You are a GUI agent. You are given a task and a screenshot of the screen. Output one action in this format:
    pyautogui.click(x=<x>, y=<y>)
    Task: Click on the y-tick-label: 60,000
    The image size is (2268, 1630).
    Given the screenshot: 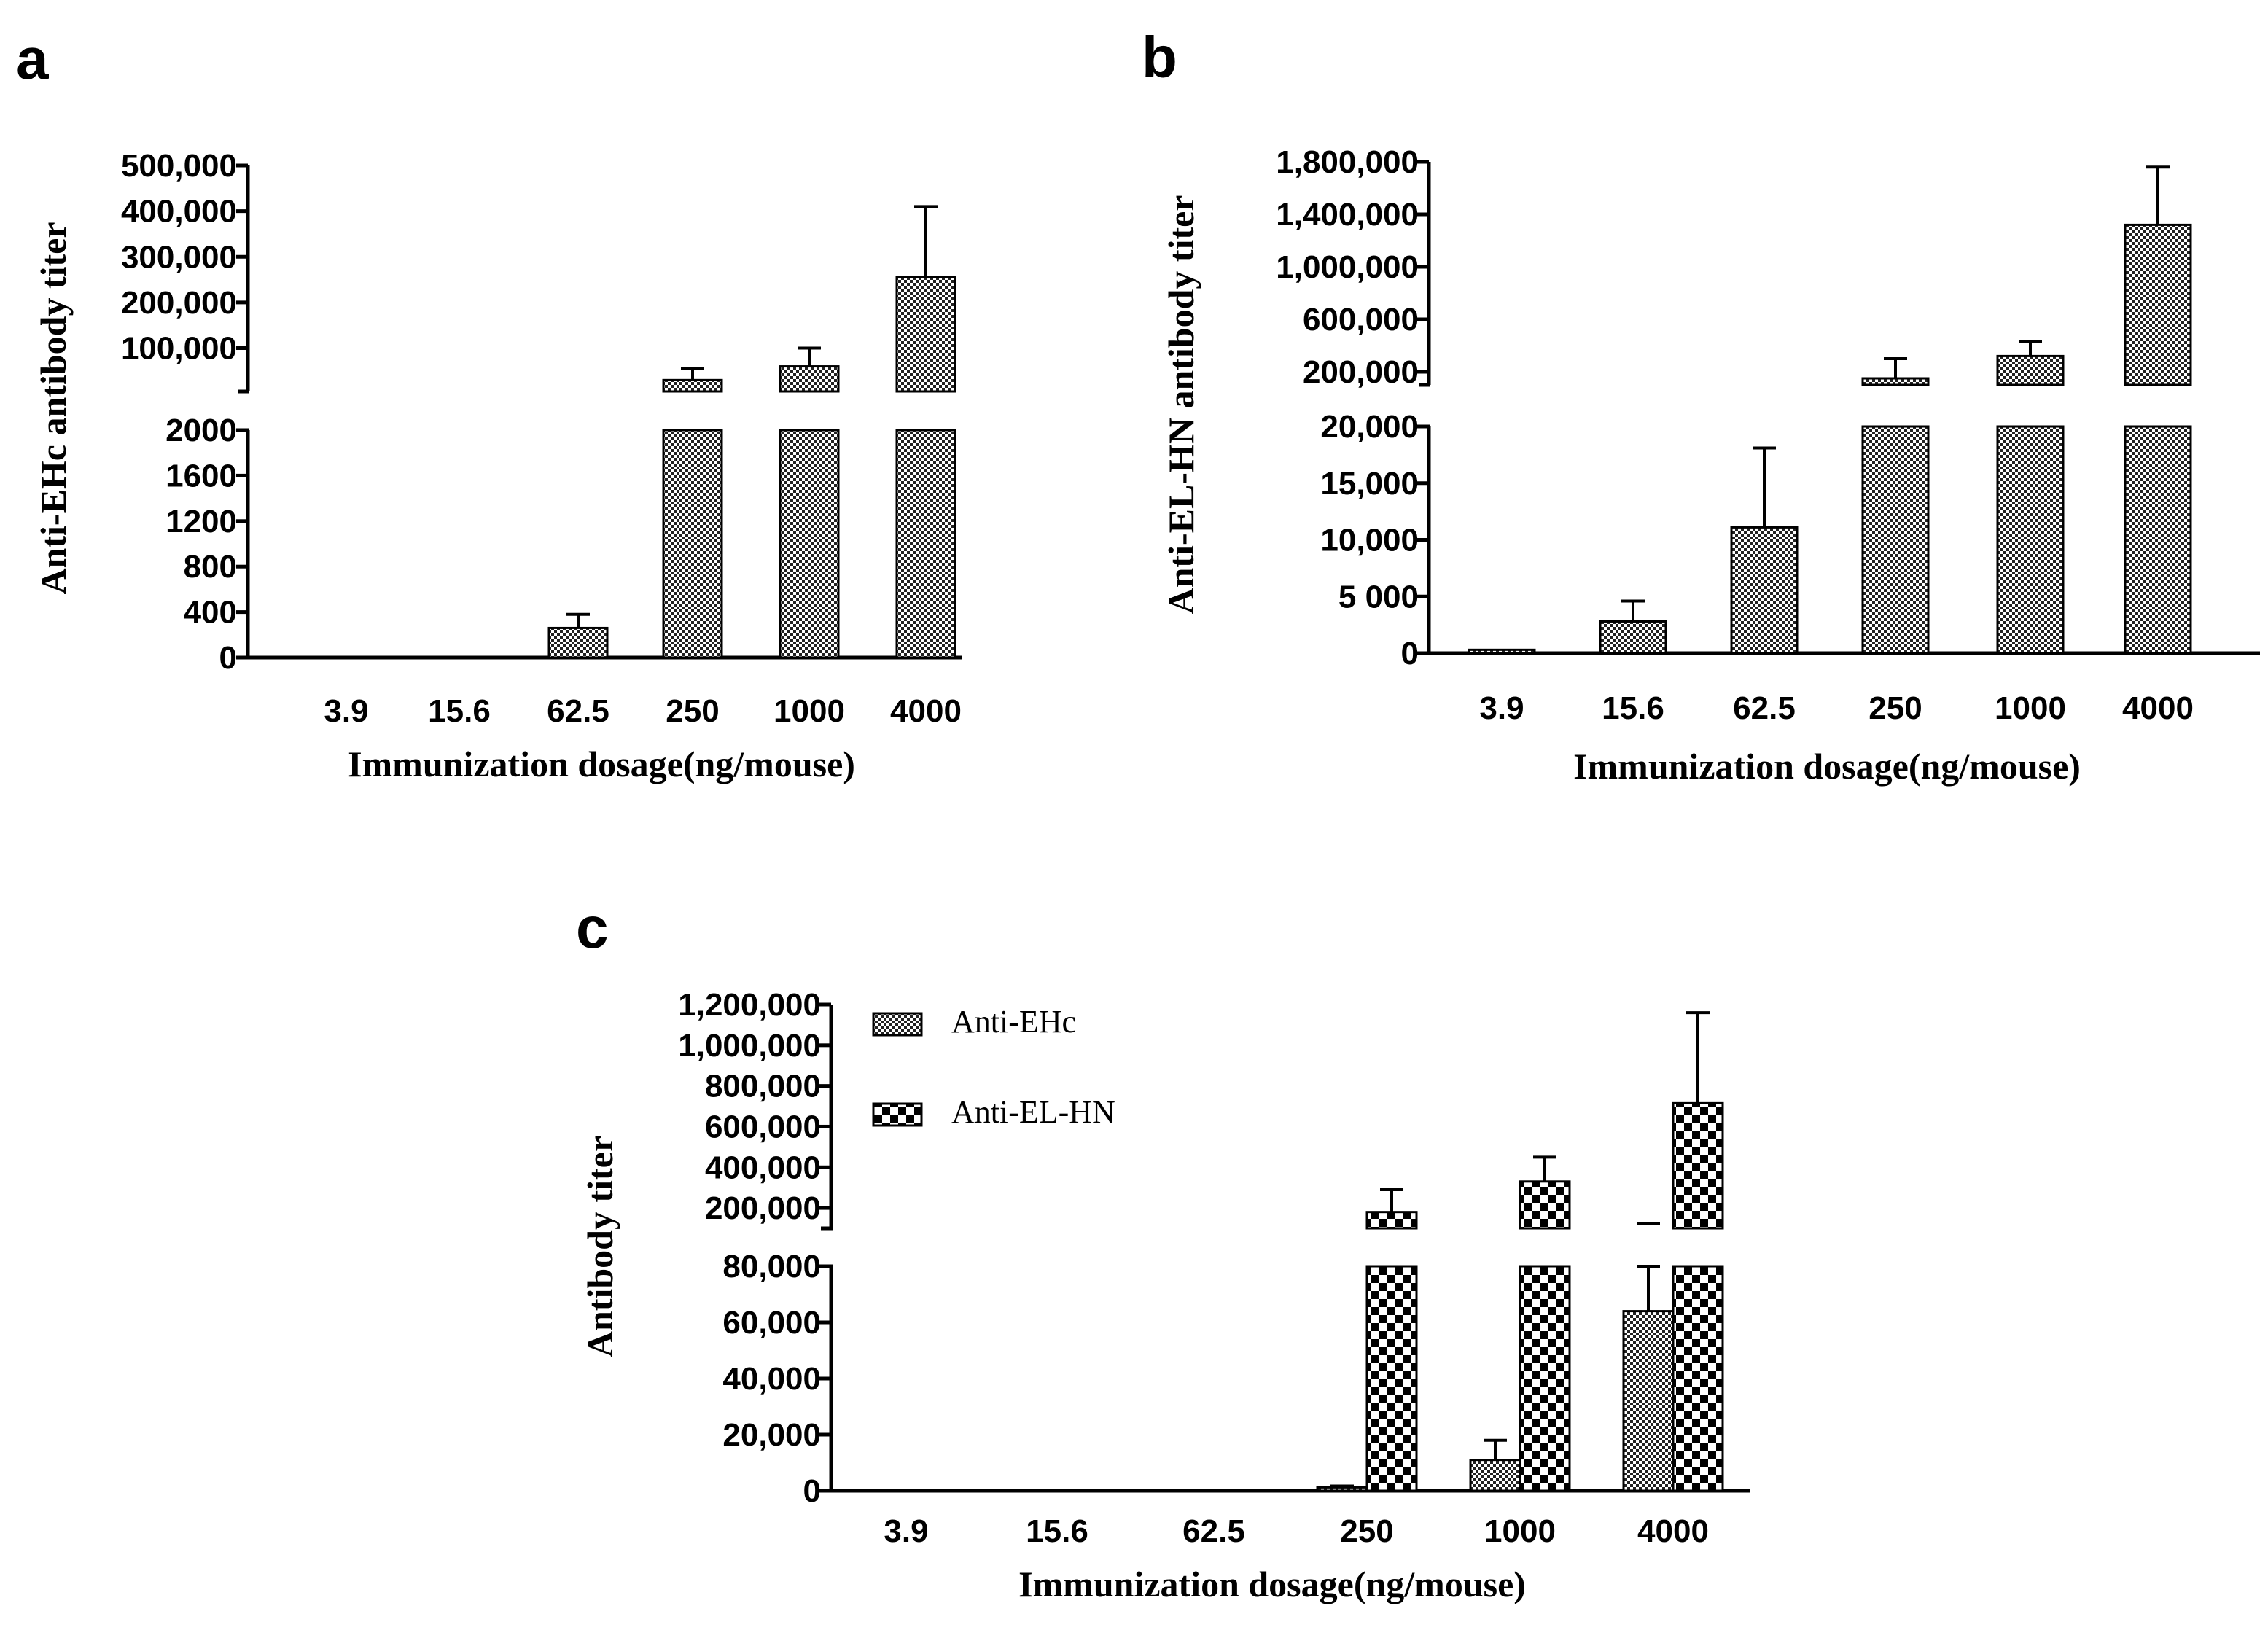 What is the action you would take?
    pyautogui.click(x=772, y=1323)
    